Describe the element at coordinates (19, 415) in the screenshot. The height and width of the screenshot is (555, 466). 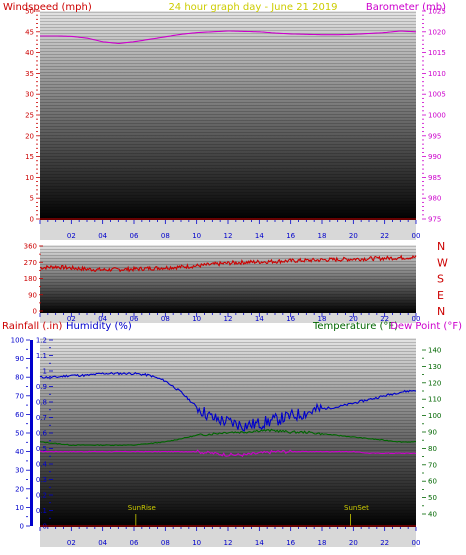
I see `humidity-tick-label: 60` at that location.